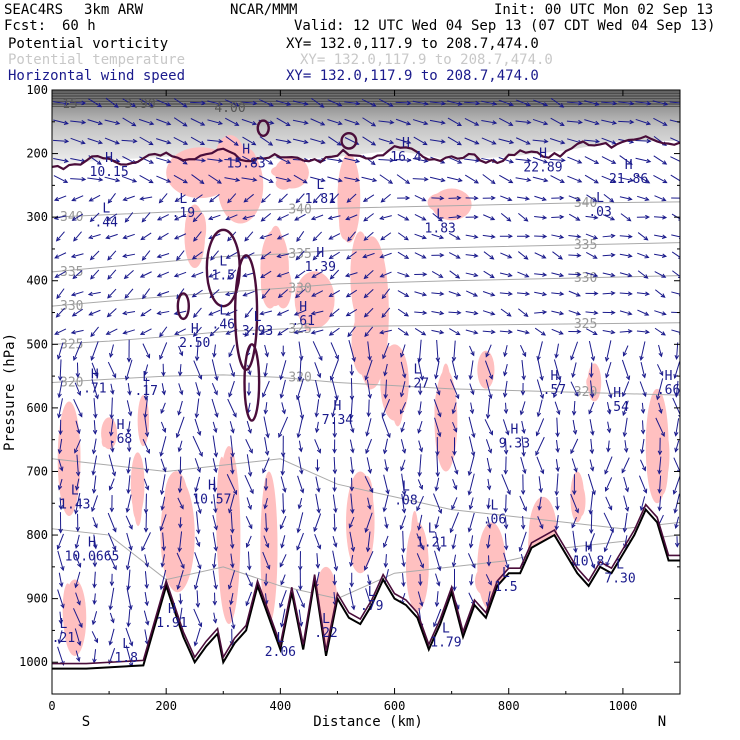  Describe the element at coordinates (34, 10) in the screenshot. I see `header-project: SEAC4RS` at that location.